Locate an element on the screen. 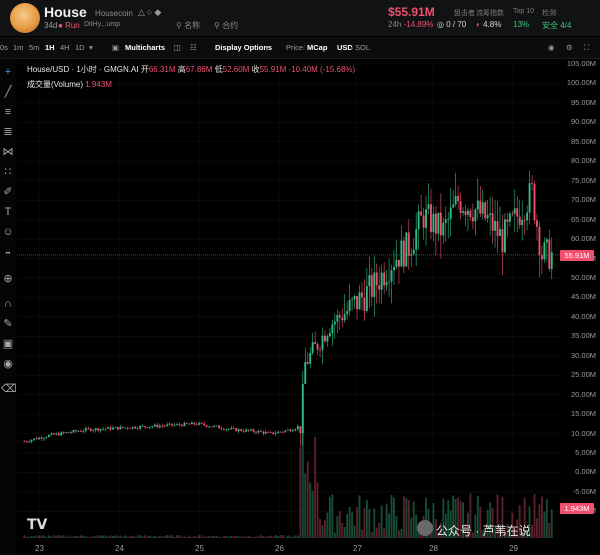  camera-icon: ◉ is located at coordinates (551, 47).